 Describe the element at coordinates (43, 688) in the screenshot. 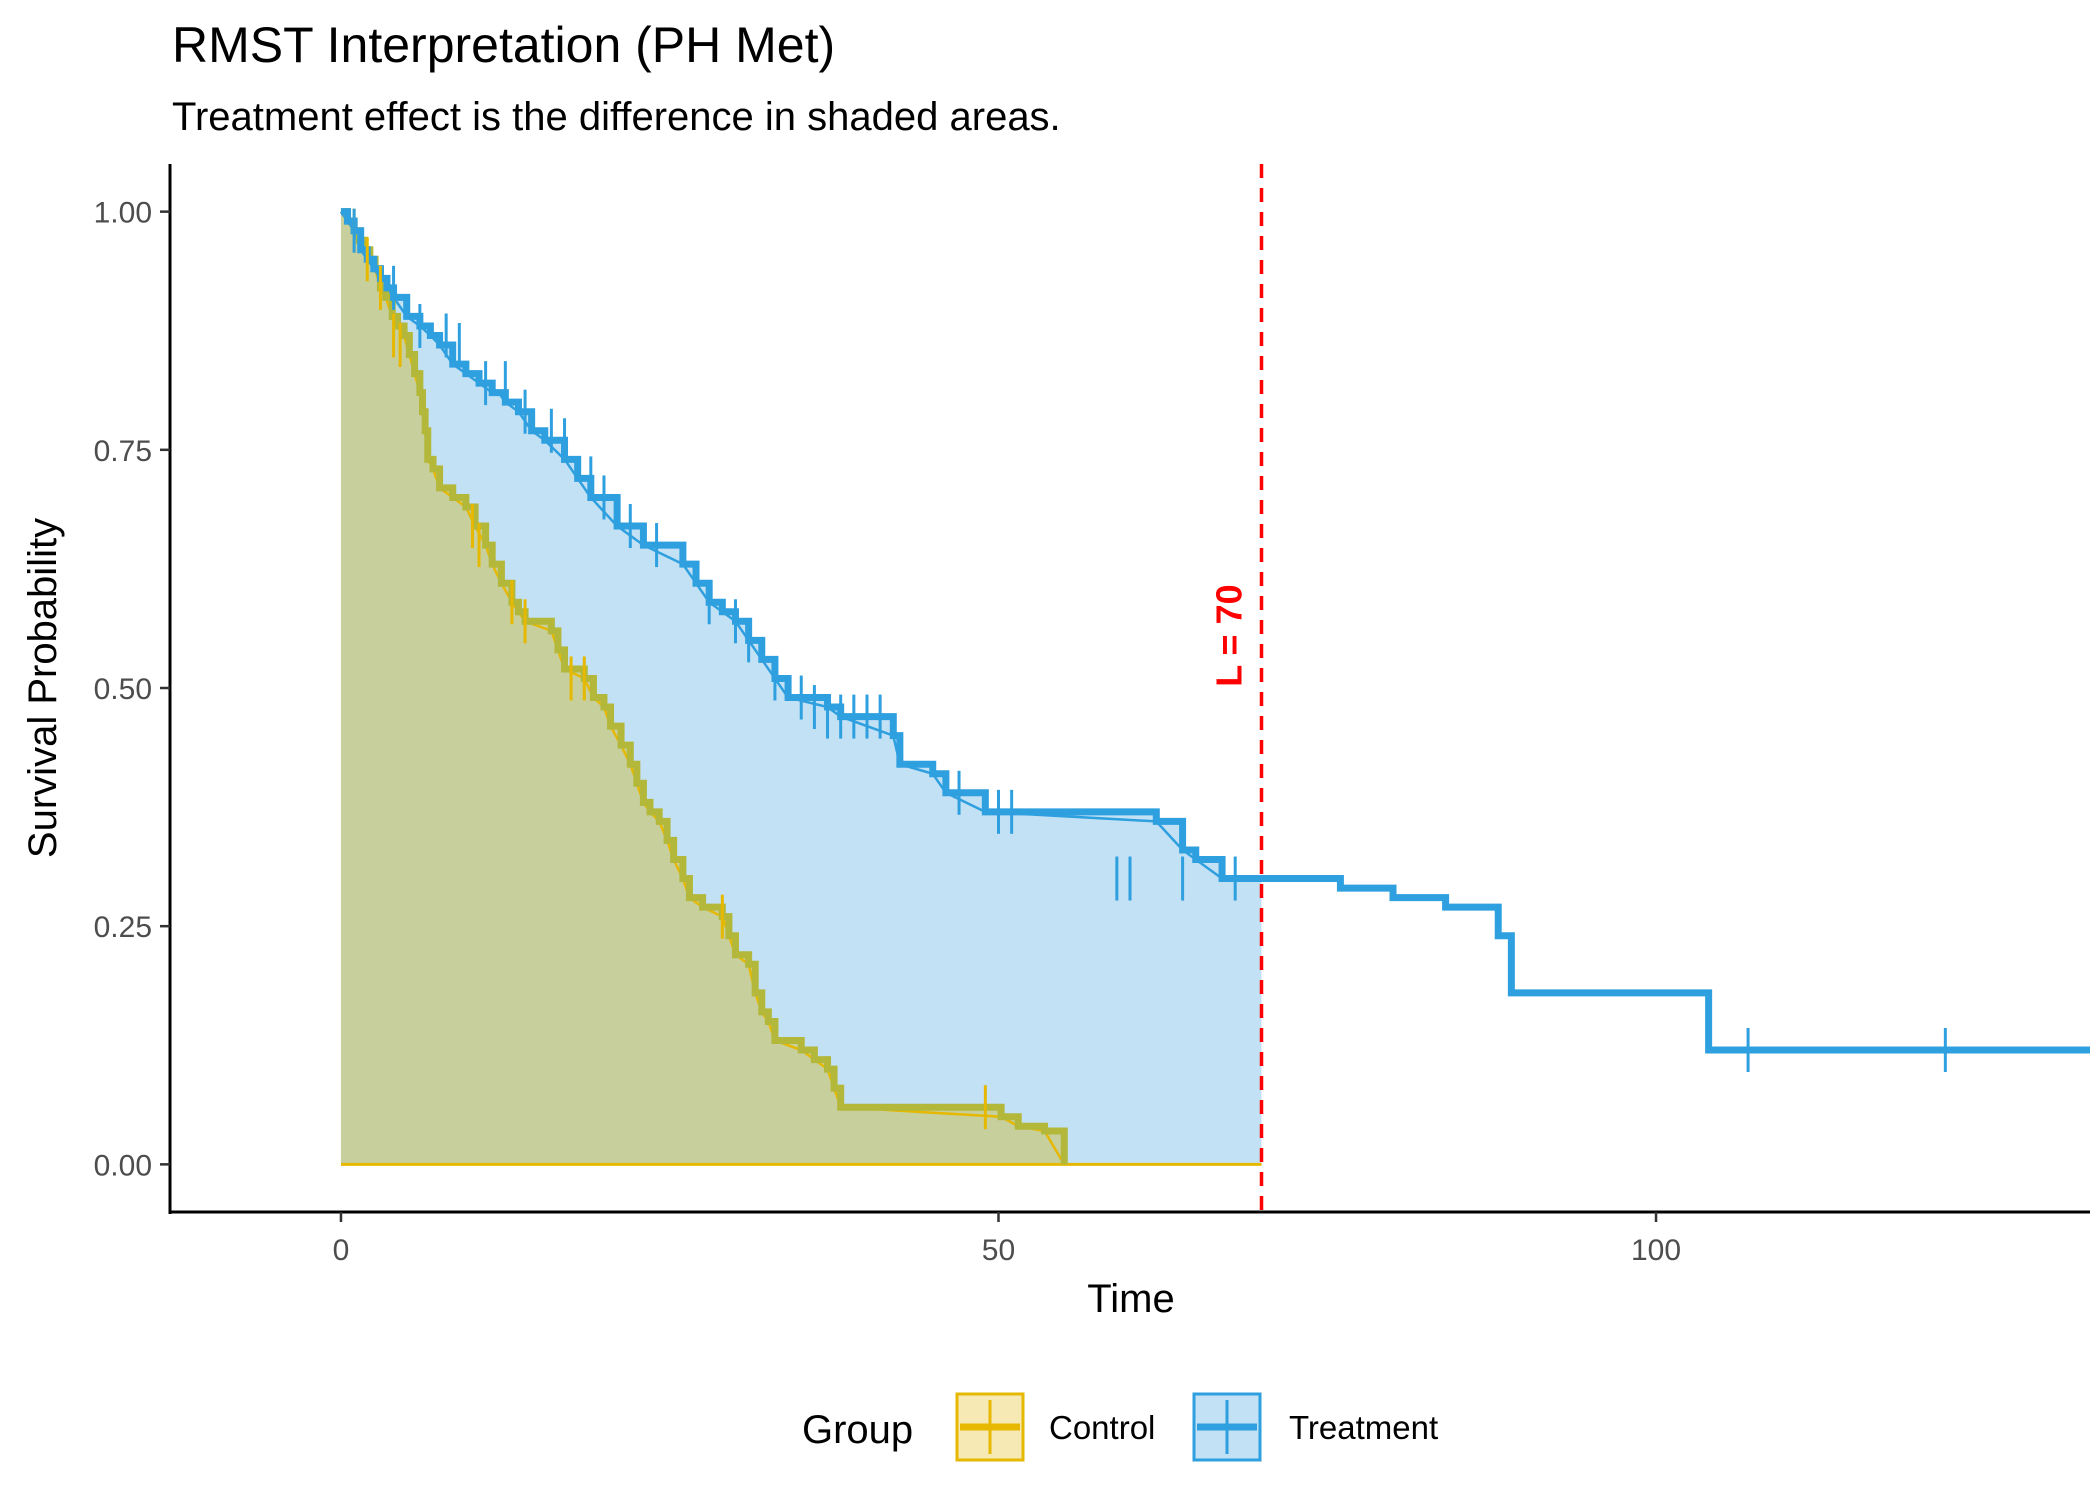

I see `y-axis-title: Survival Probability` at that location.